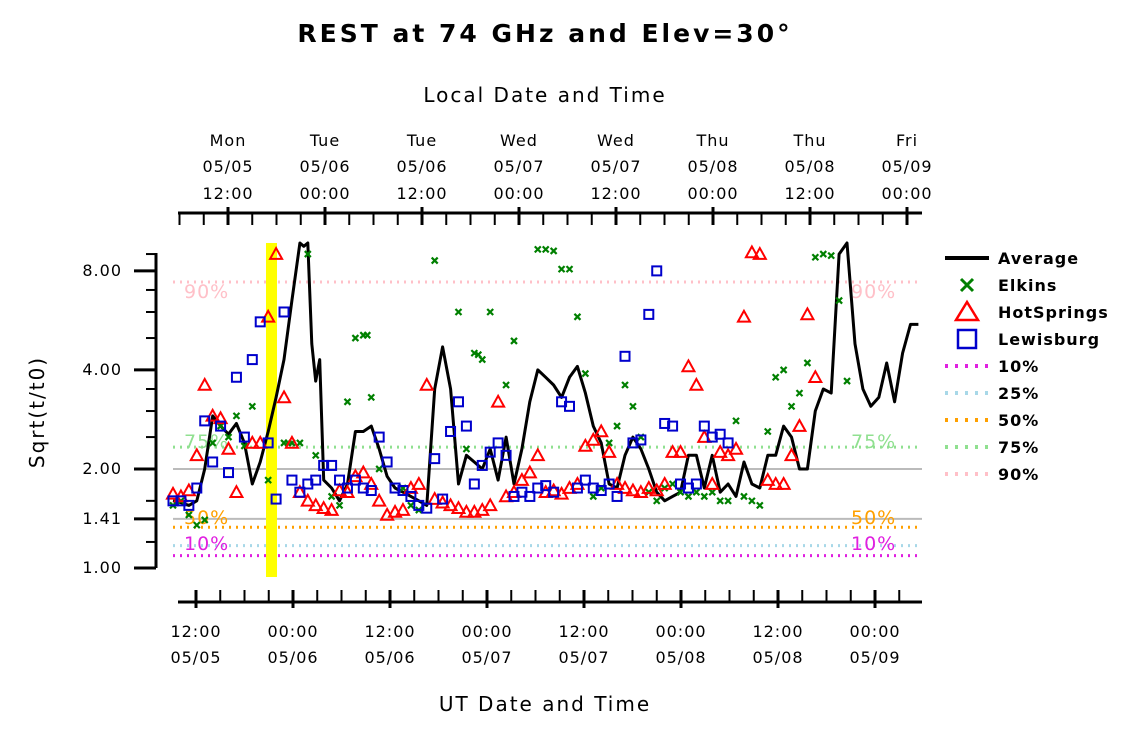  What do you see at coordinates (873, 442) in the screenshot?
I see `percent-label-right: 75%` at bounding box center [873, 442].